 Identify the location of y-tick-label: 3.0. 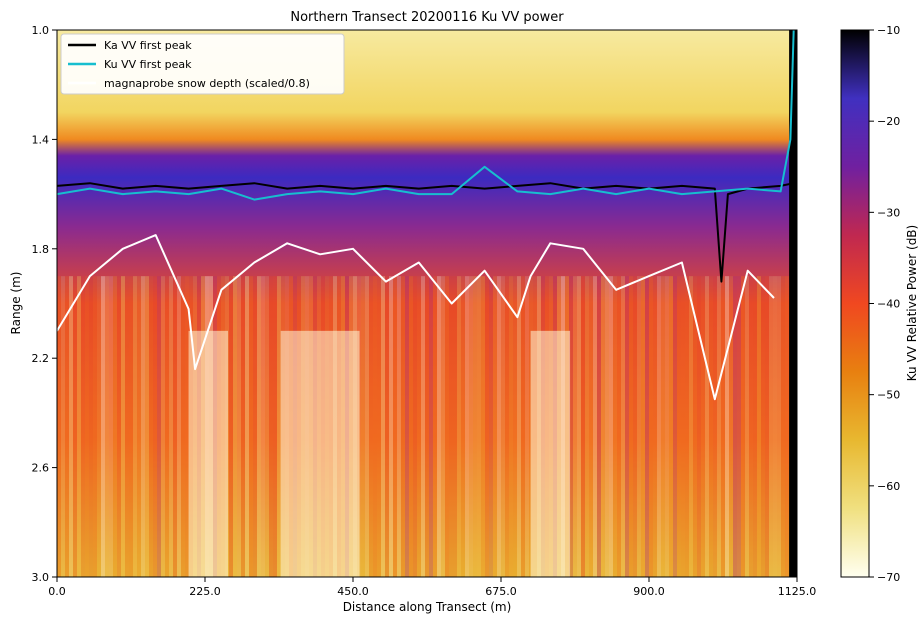
(41, 577).